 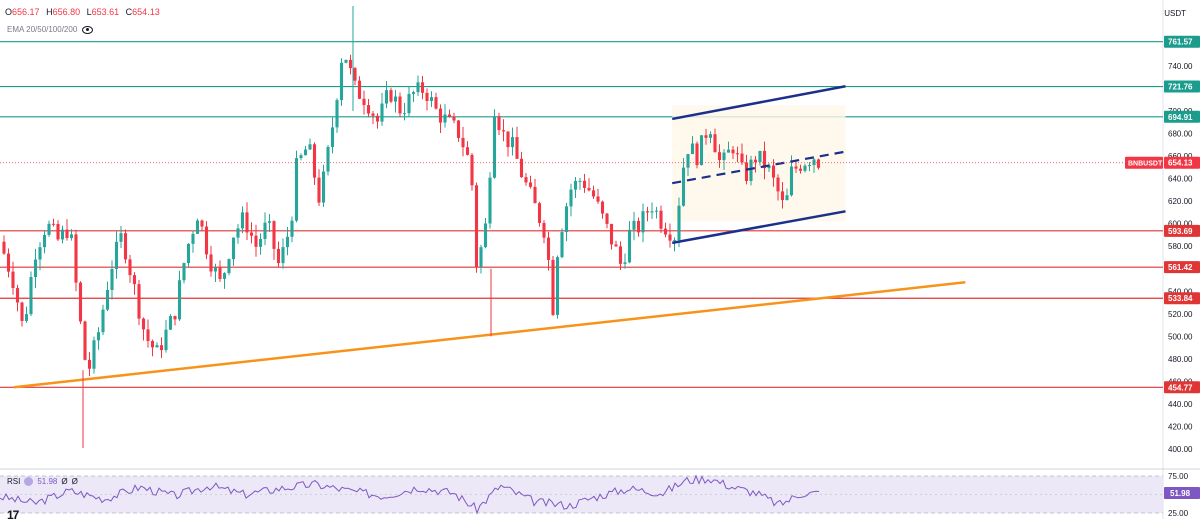 I want to click on eye-icon, so click(x=88, y=29).